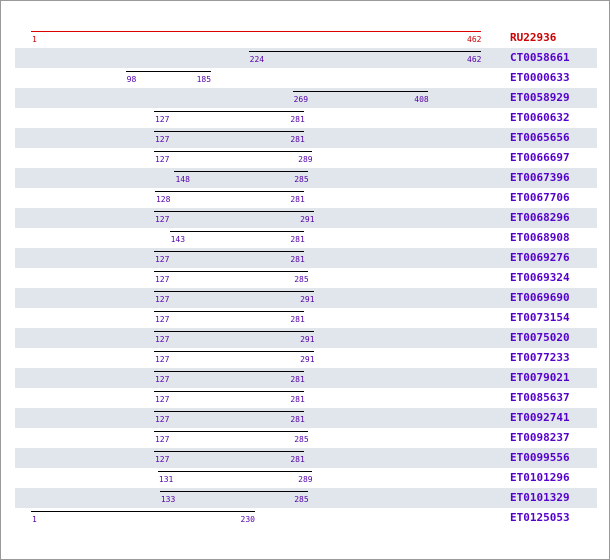  What do you see at coordinates (540, 477) in the screenshot?
I see `hit-id-link: ET0101296` at bounding box center [540, 477].